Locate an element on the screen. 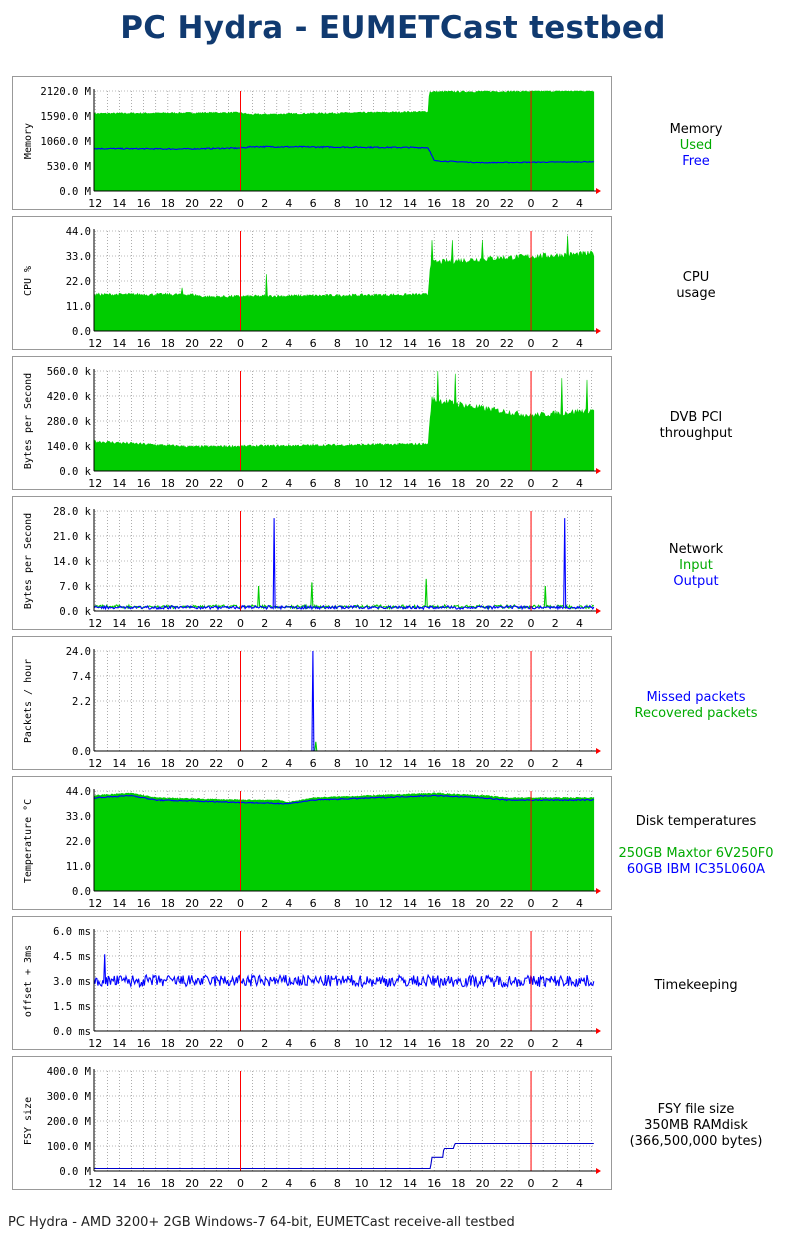 This screenshot has width=786, height=1239. y-axis-title: Temperature °C is located at coordinates (28, 841).